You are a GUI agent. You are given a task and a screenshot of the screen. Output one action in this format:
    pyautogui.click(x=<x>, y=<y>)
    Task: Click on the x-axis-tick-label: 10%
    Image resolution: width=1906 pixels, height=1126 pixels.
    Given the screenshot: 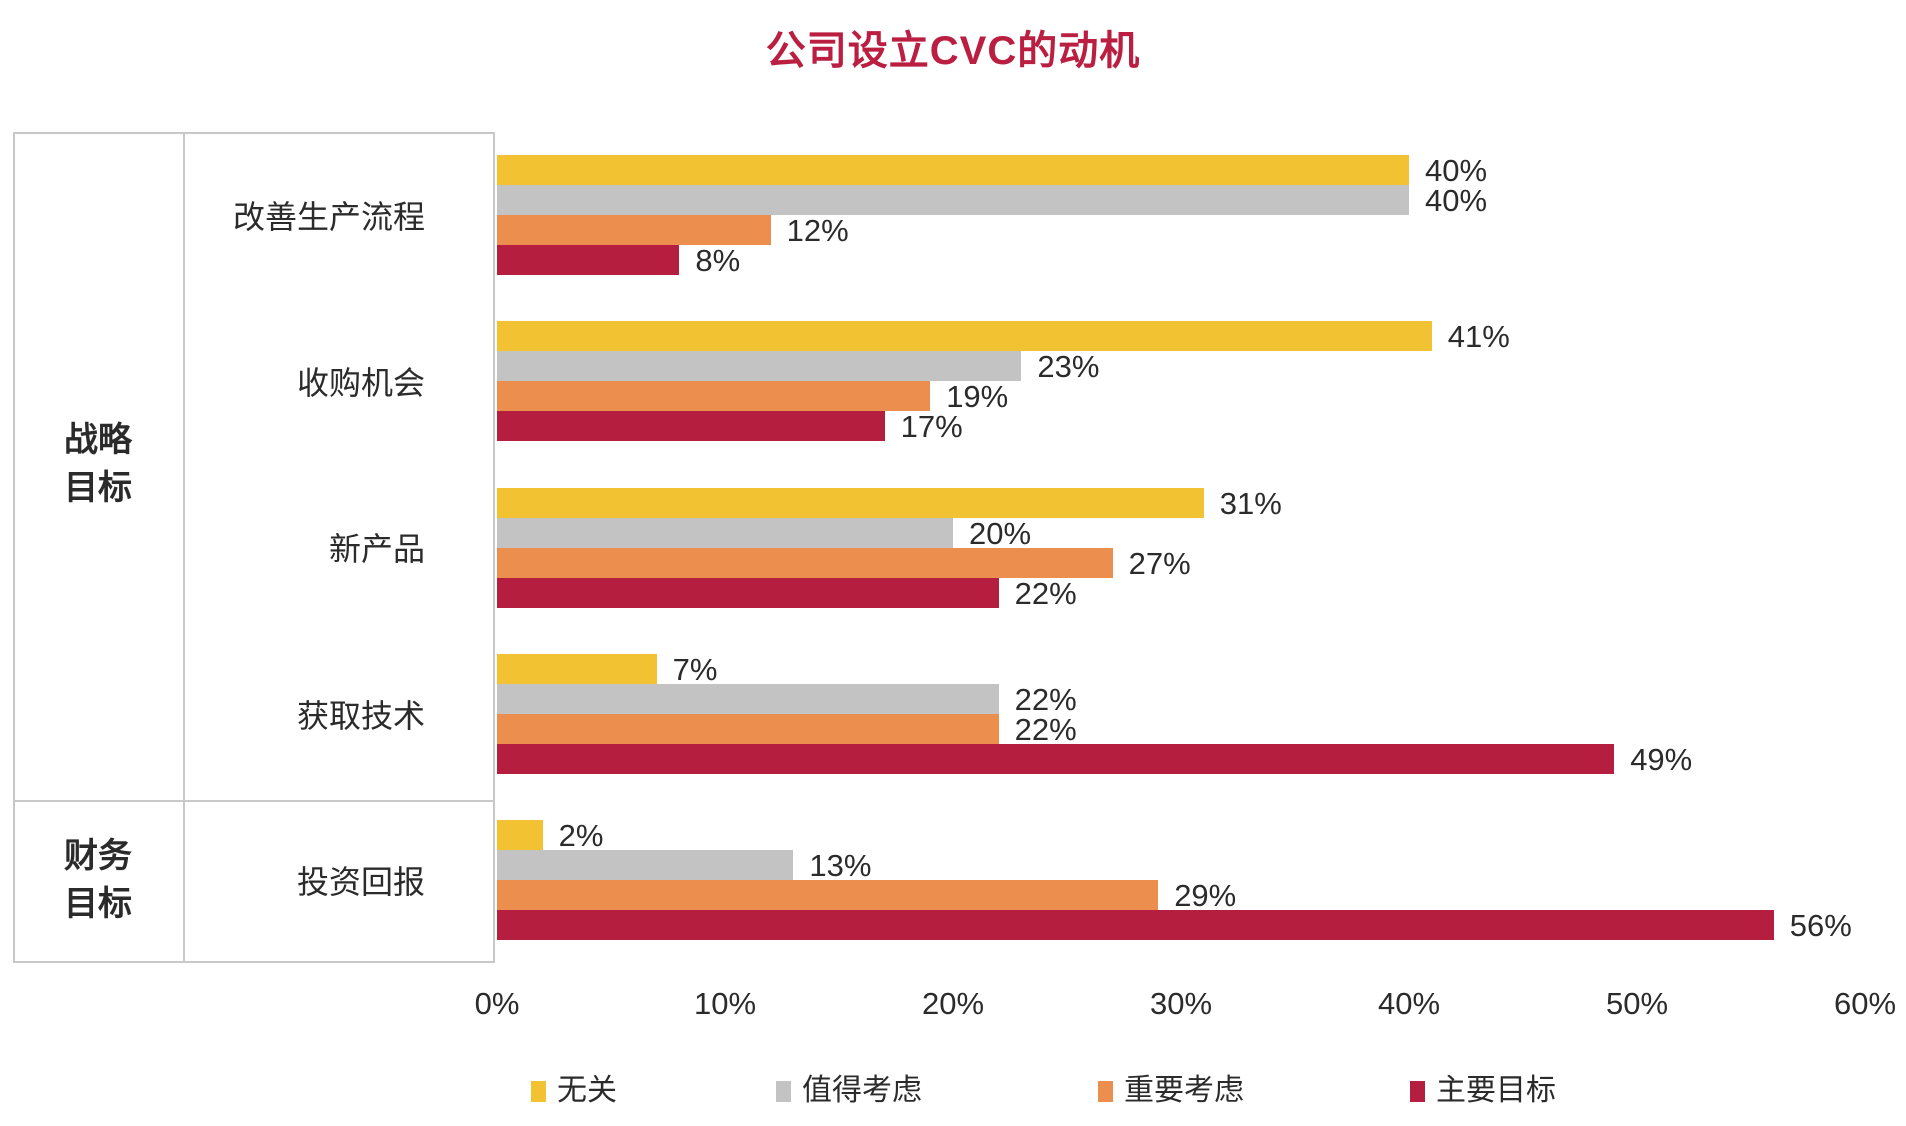 What is the action you would take?
    pyautogui.click(x=725, y=1003)
    